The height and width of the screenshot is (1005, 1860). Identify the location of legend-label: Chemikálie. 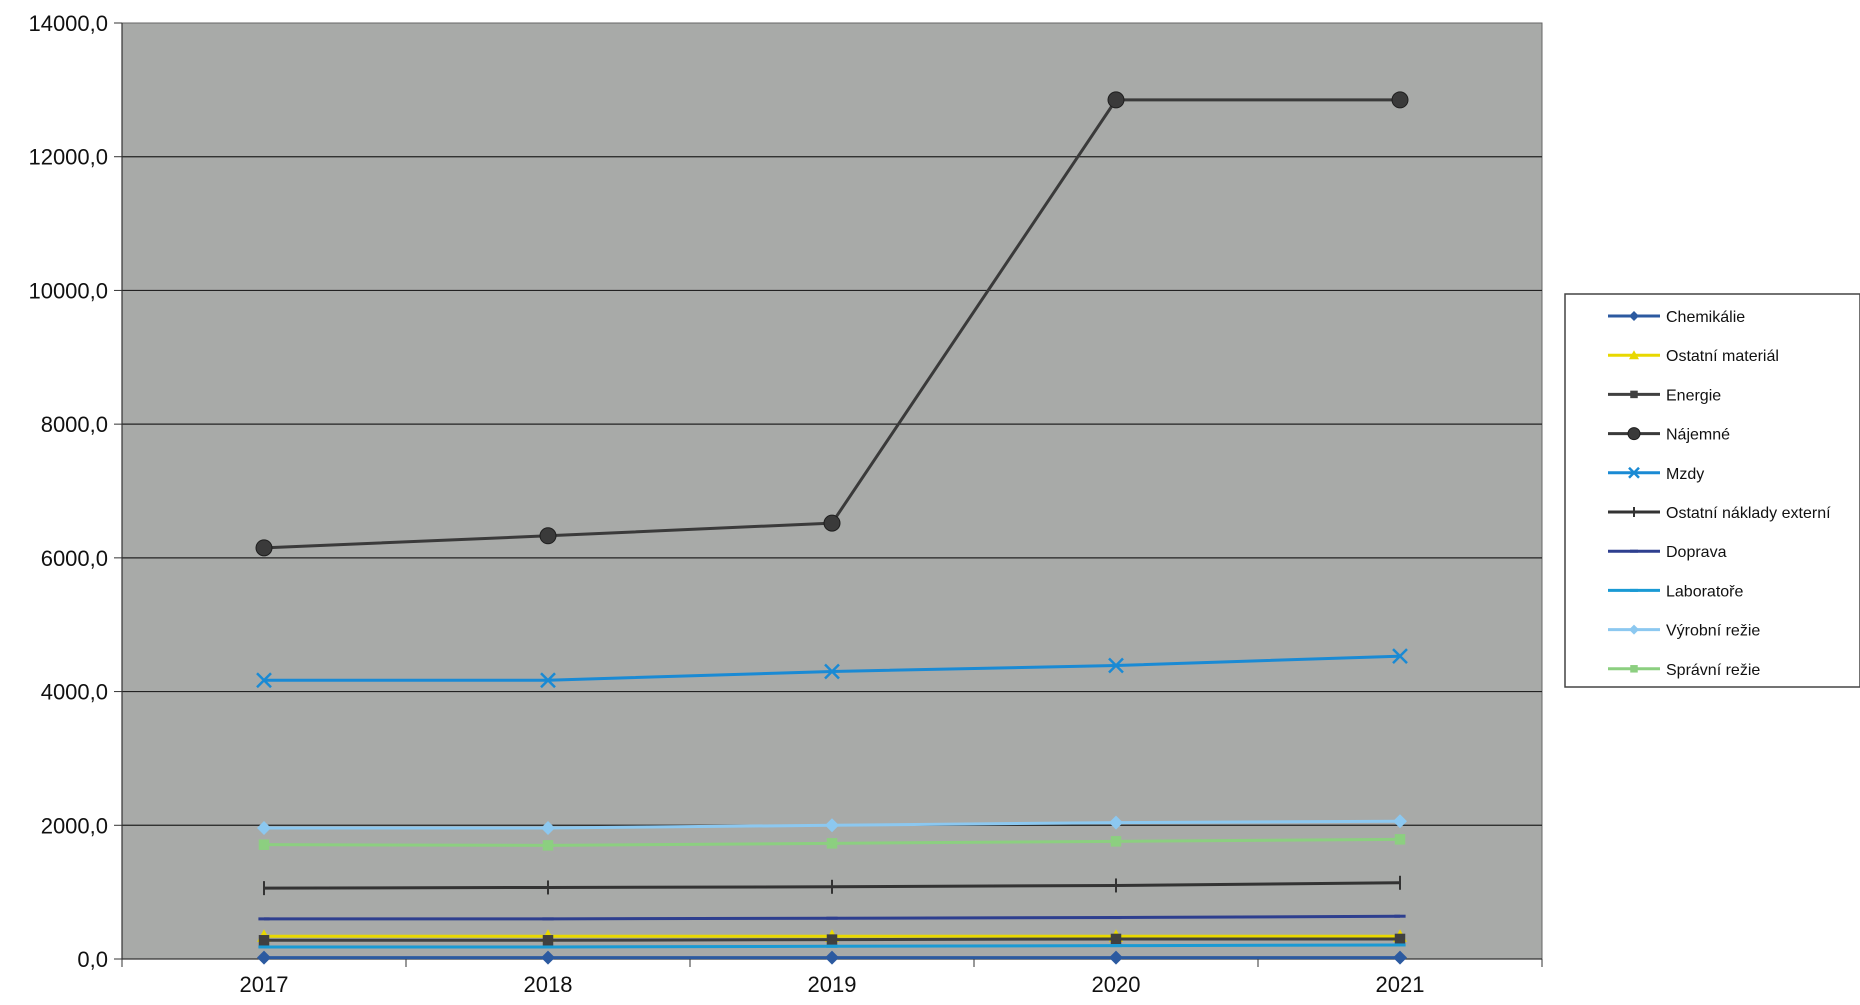
(1705, 317).